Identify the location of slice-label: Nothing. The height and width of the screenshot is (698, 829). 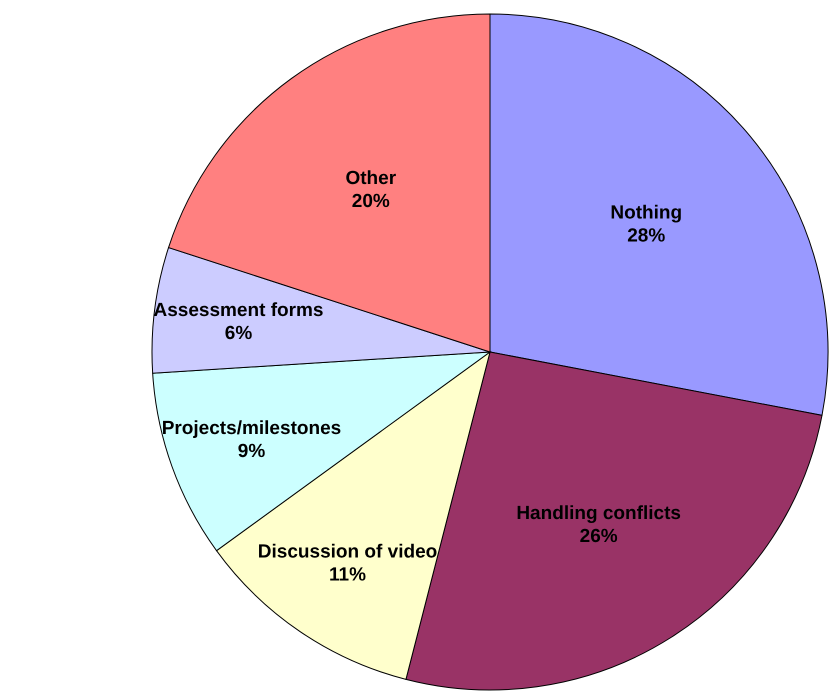
(646, 213).